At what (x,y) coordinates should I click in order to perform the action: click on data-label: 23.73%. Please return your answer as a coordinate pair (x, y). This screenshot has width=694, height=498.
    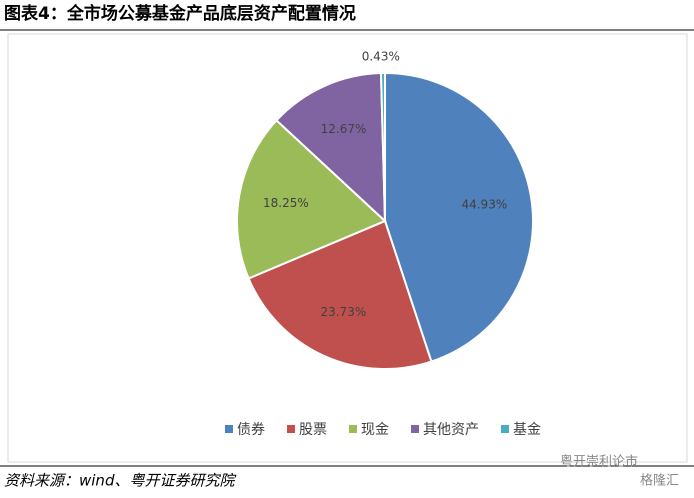
    Looking at the image, I should click on (343, 312).